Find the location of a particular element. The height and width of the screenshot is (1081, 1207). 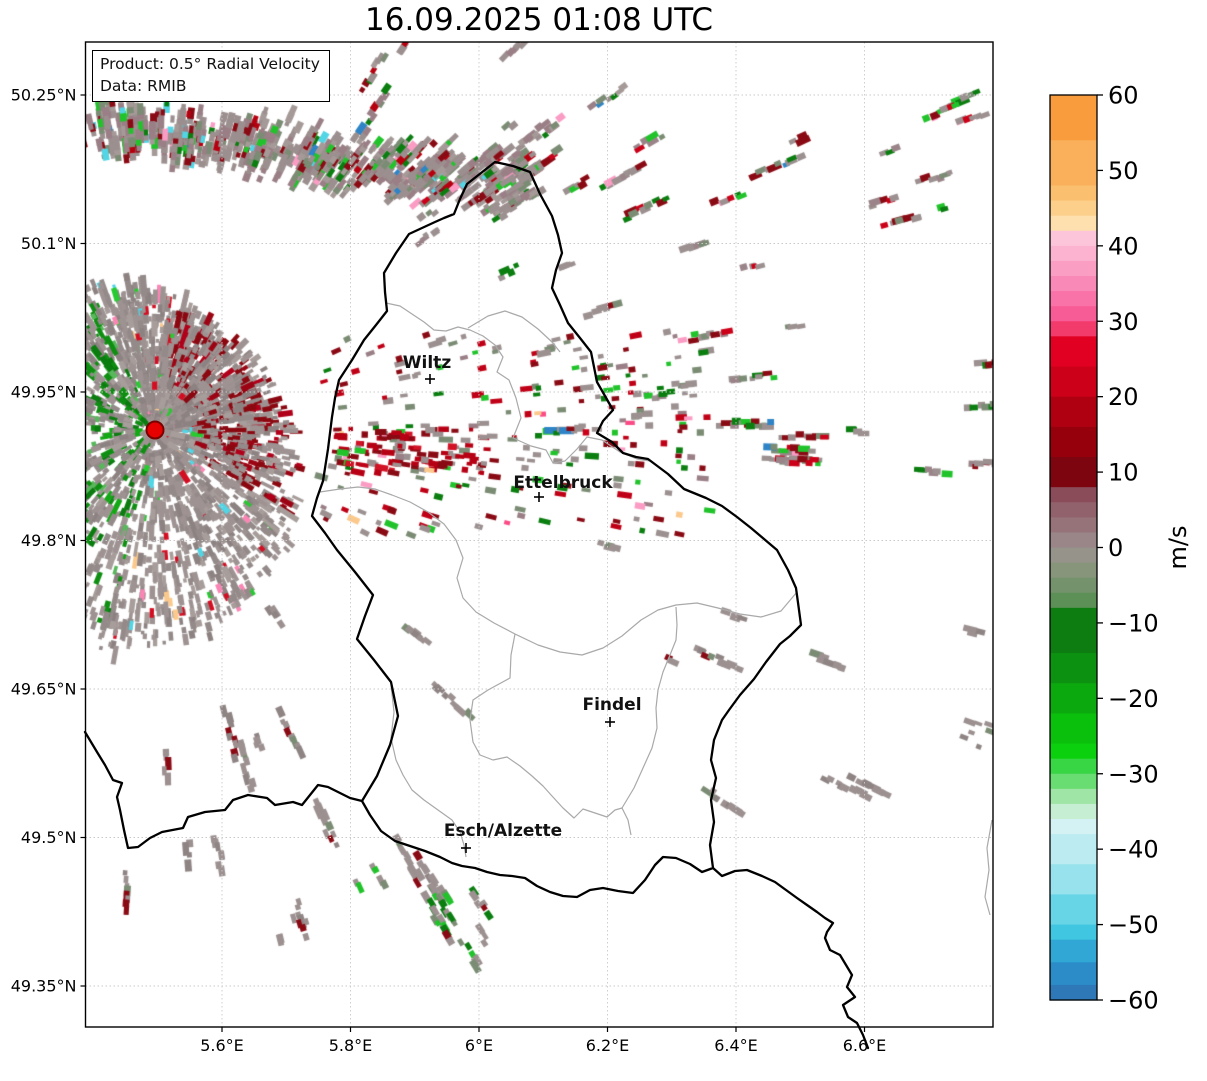

colorbar-tick-label: 20 is located at coordinates (1123, 397).